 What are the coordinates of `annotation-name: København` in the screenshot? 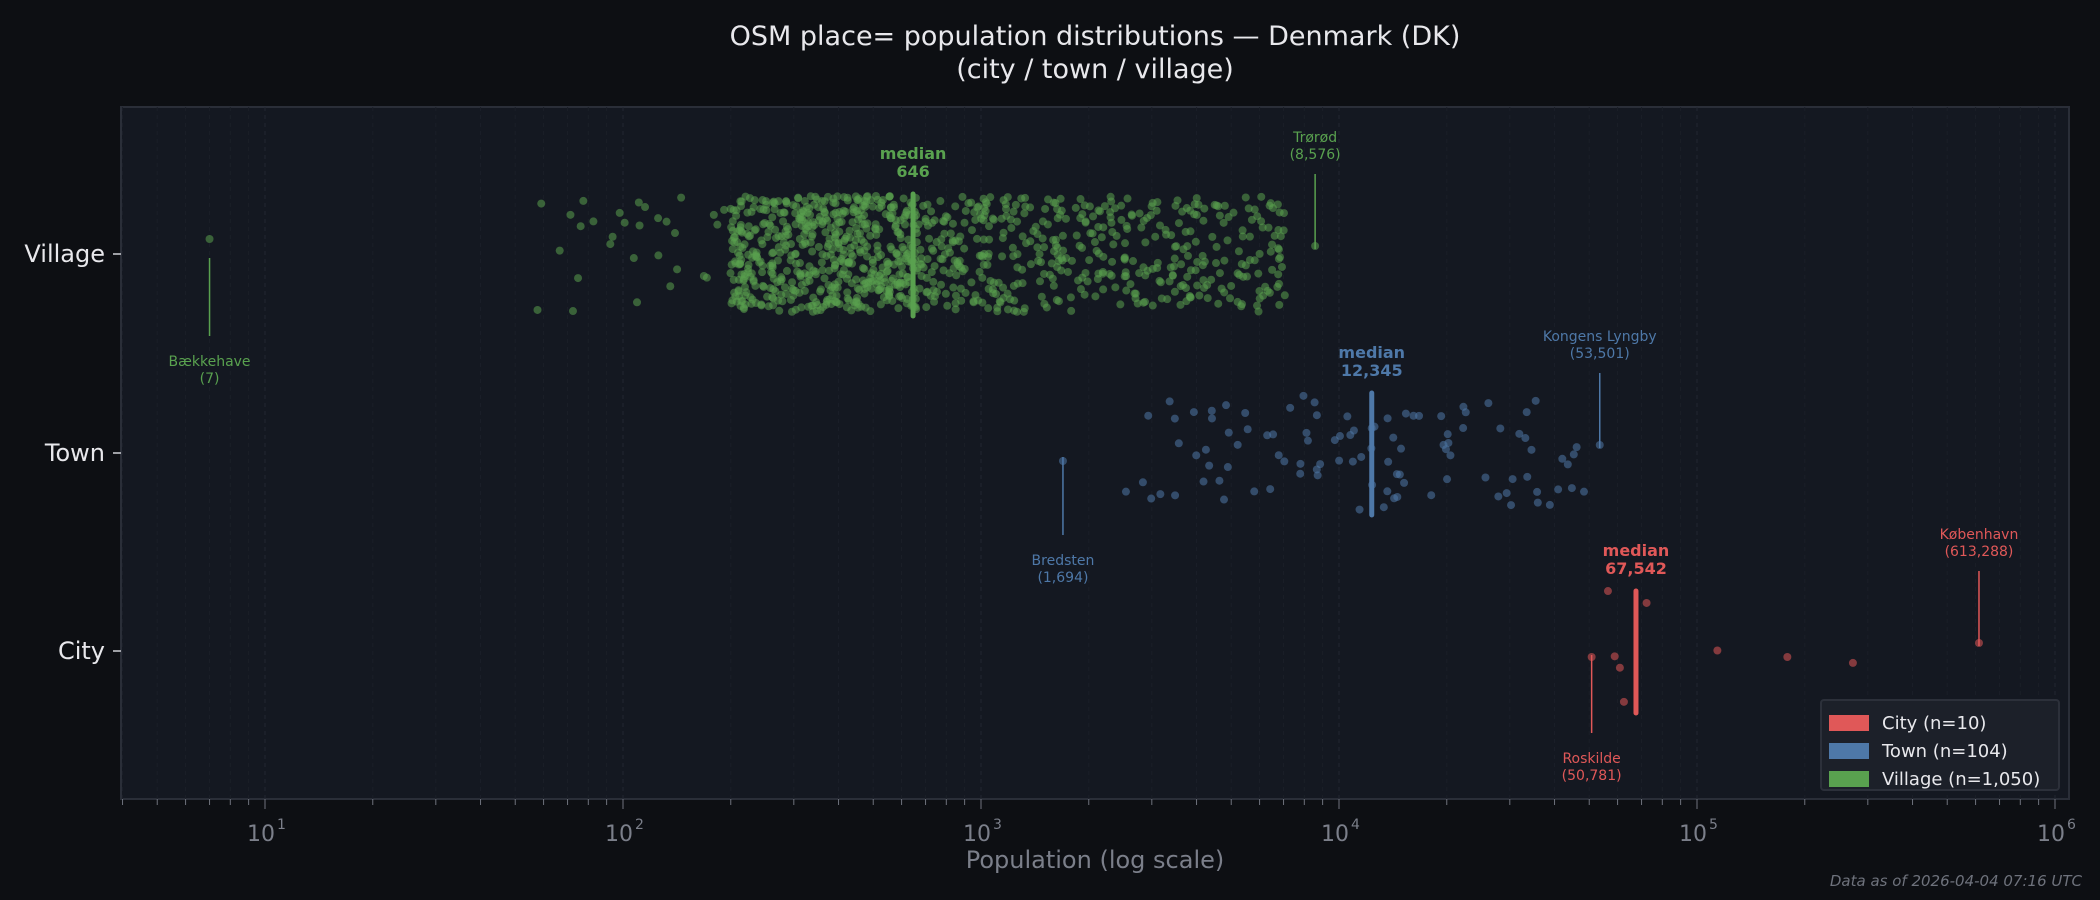 It's located at (1979, 535).